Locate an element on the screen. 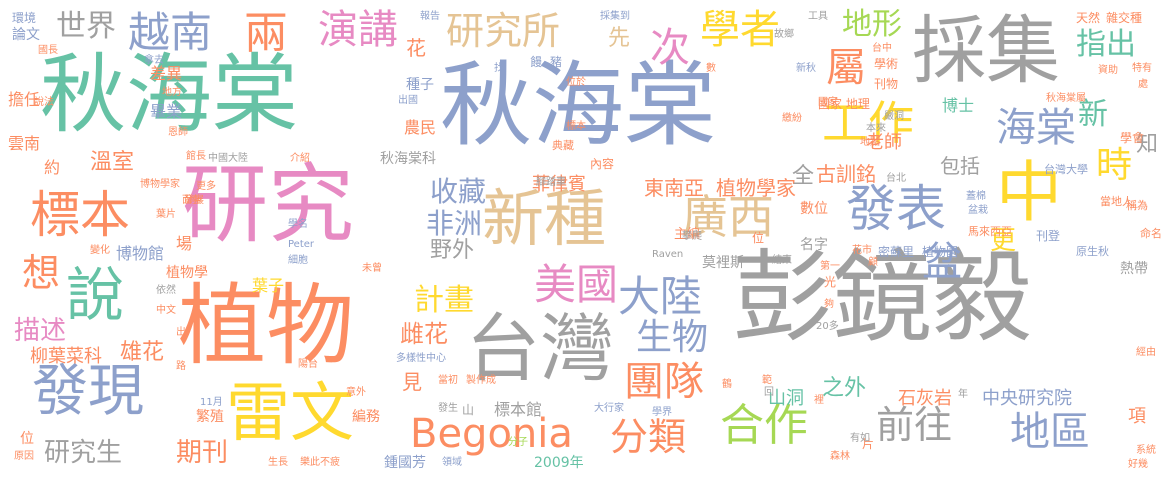 The image size is (1175, 482). word: 腳踏車 is located at coordinates (551, 182).